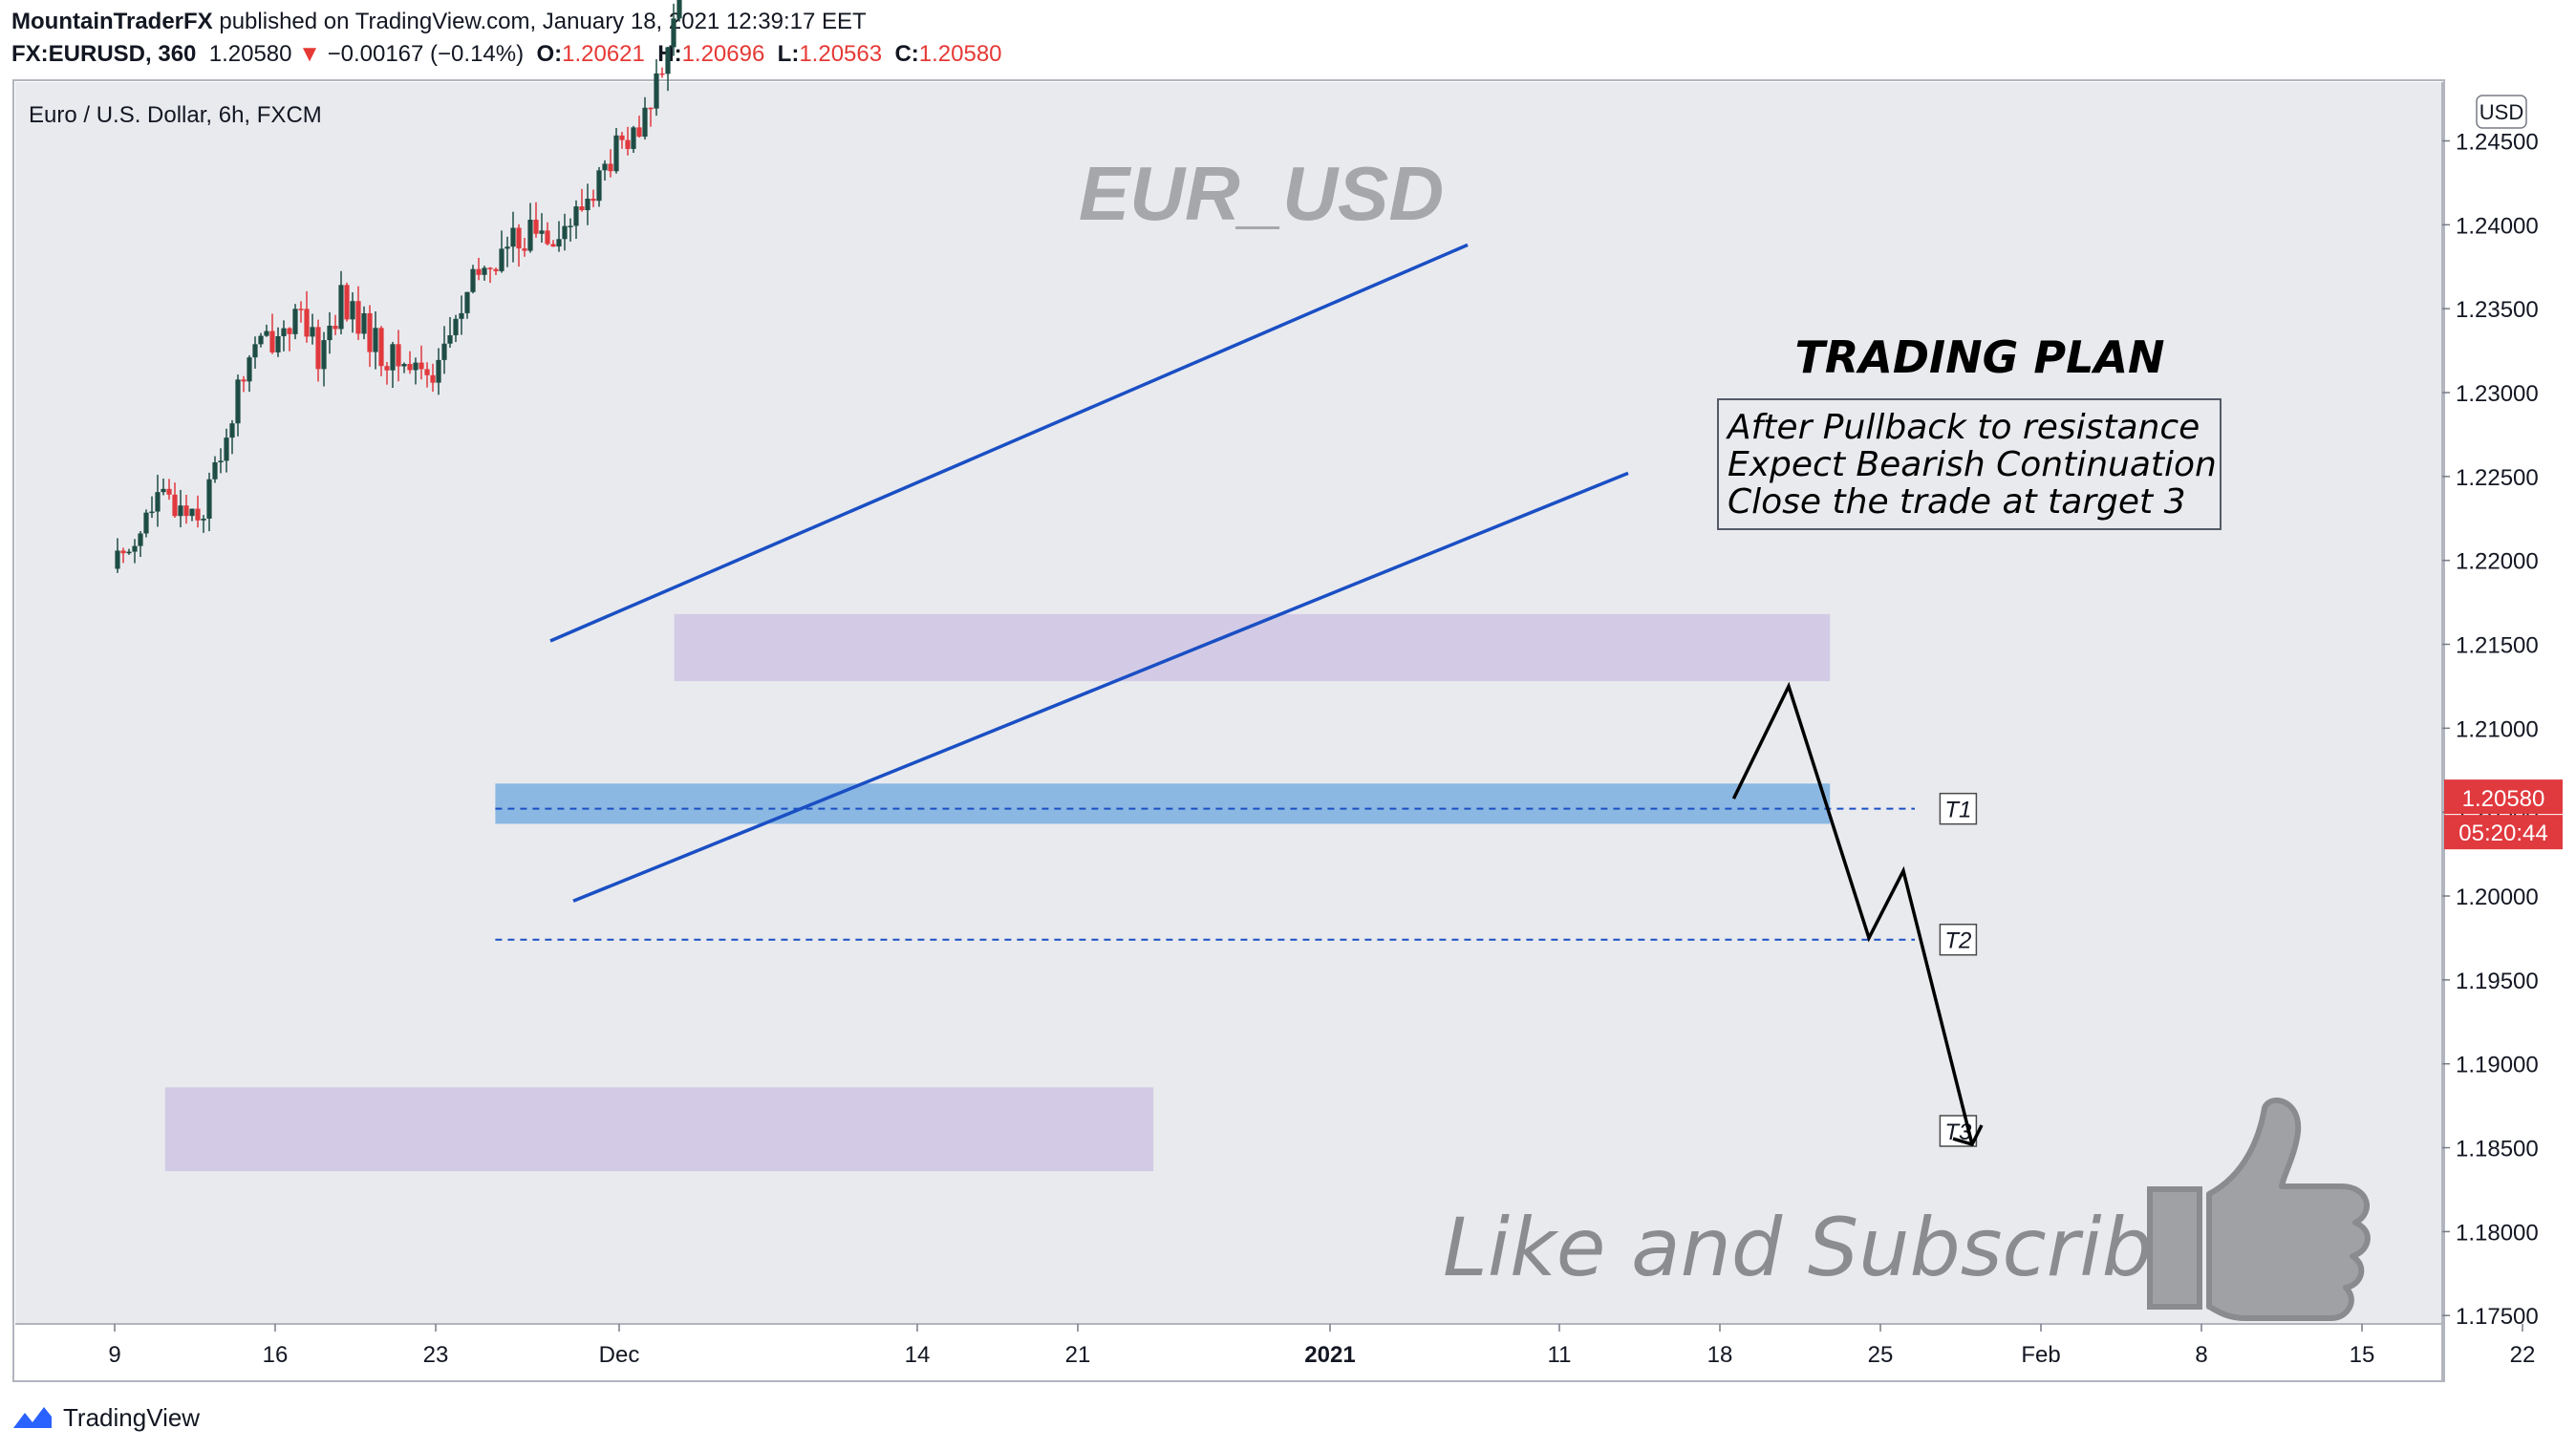 The width and height of the screenshot is (2576, 1450). Describe the element at coordinates (398, 286) in the screenshot. I see `candles-layer` at that location.